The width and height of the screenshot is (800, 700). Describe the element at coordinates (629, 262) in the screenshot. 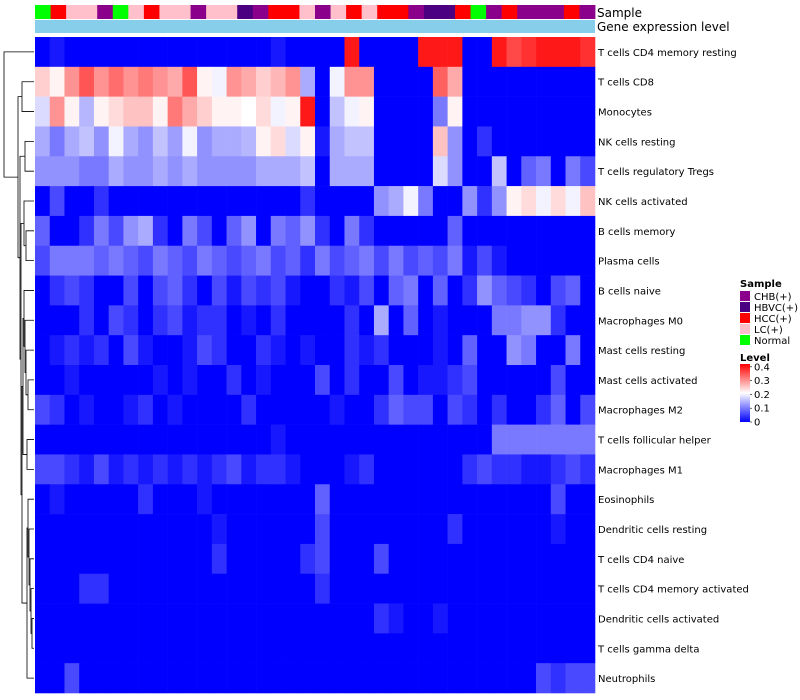

I see `row-label: Plasma cells` at that location.